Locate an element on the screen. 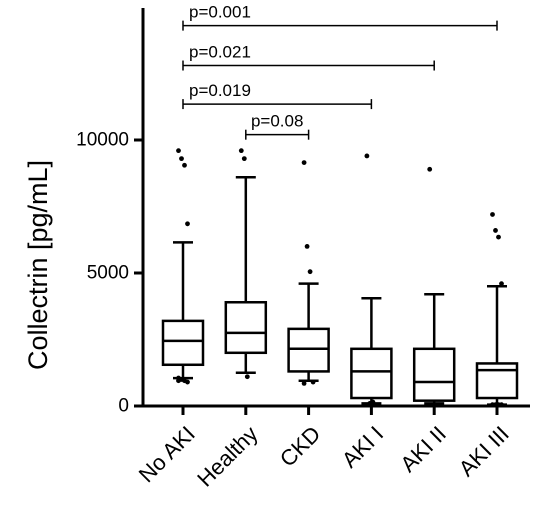  significance-bracket: p=0.019 is located at coordinates (277, 95).